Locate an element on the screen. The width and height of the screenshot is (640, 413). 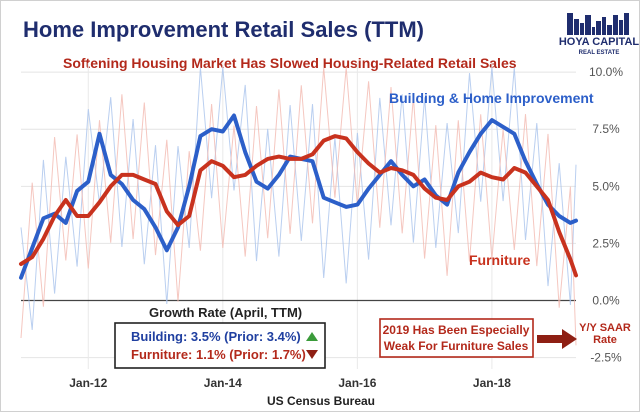
y-tick-label: 0.0% is located at coordinates (606, 300).